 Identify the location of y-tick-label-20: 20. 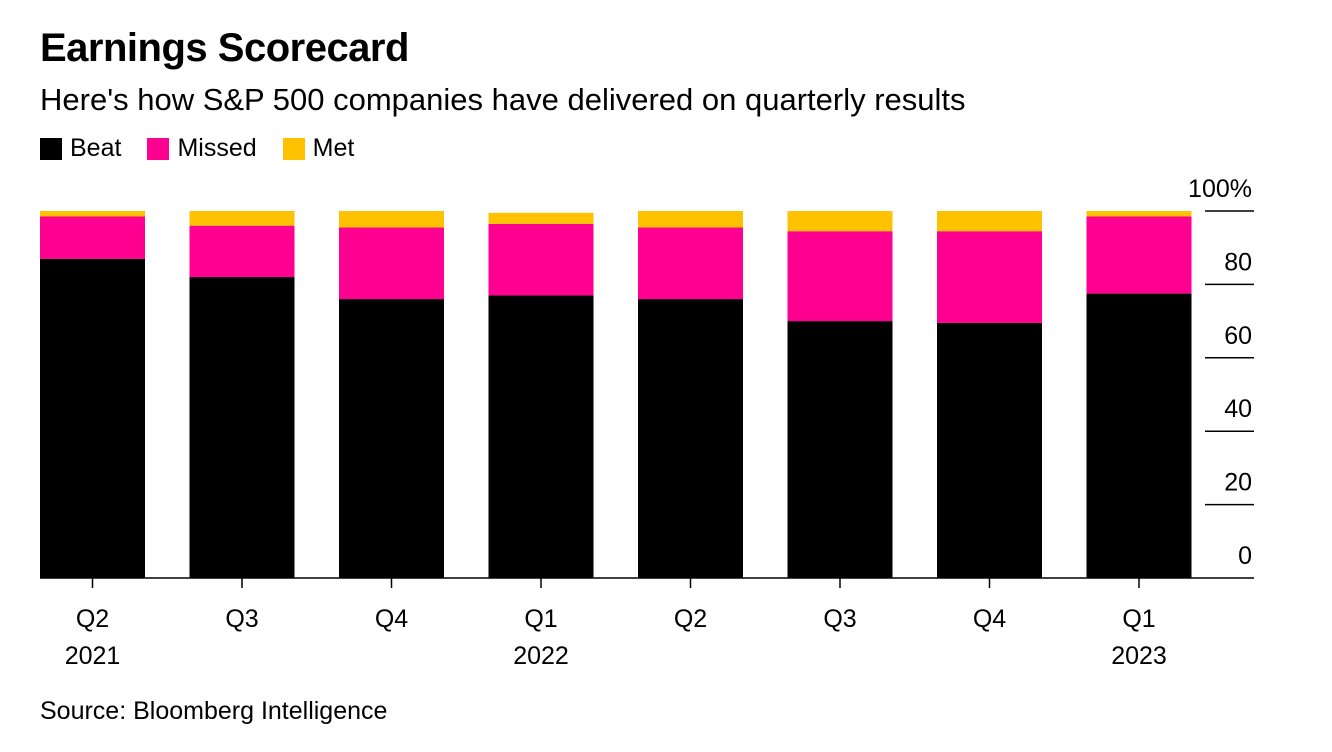
(1238, 483).